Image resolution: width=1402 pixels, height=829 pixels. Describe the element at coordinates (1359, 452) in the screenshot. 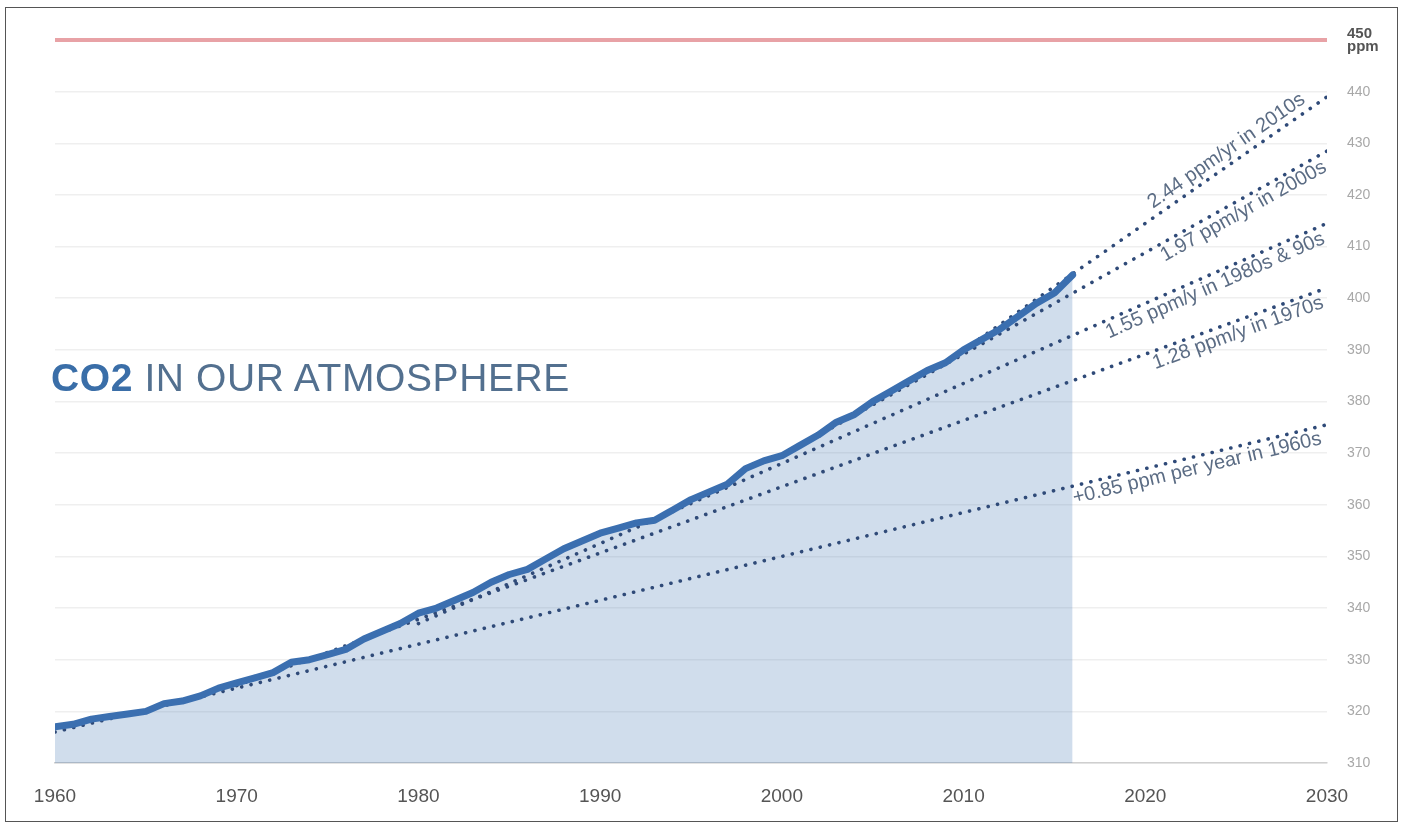

I see `y-tick-label: 370` at that location.